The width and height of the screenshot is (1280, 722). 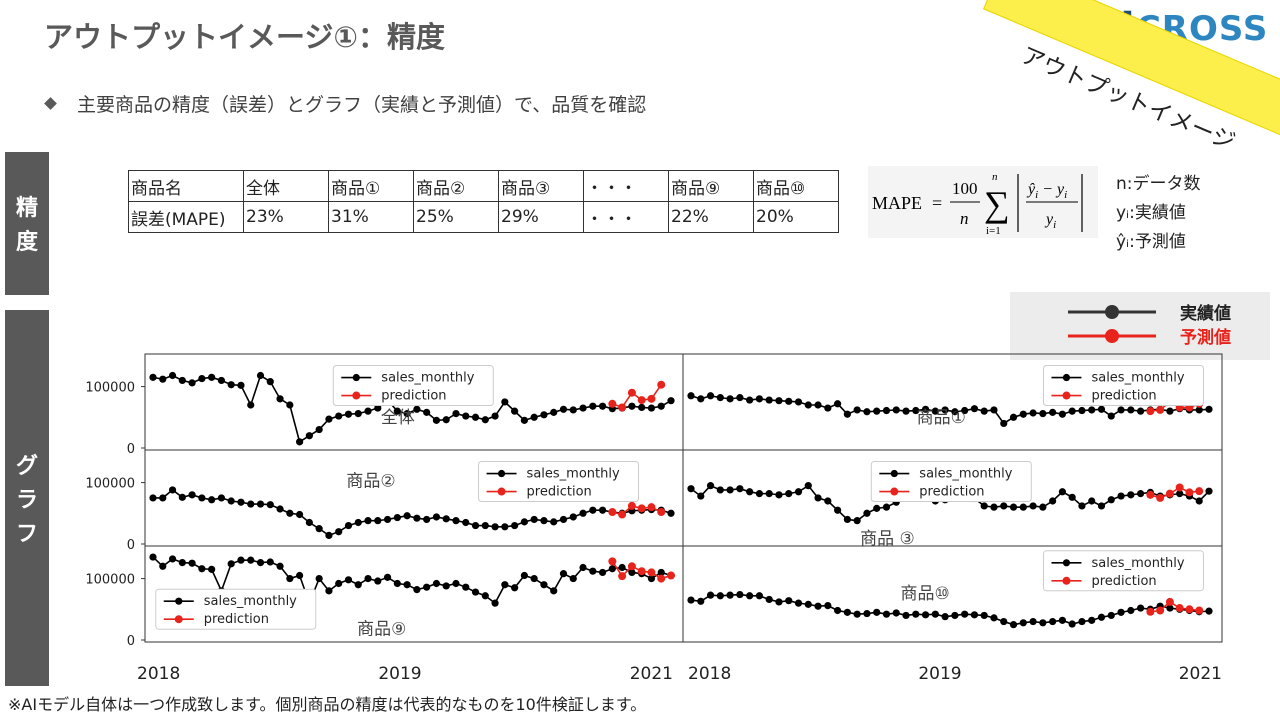 I want to click on table-cell: ・・・, so click(x=626, y=217).